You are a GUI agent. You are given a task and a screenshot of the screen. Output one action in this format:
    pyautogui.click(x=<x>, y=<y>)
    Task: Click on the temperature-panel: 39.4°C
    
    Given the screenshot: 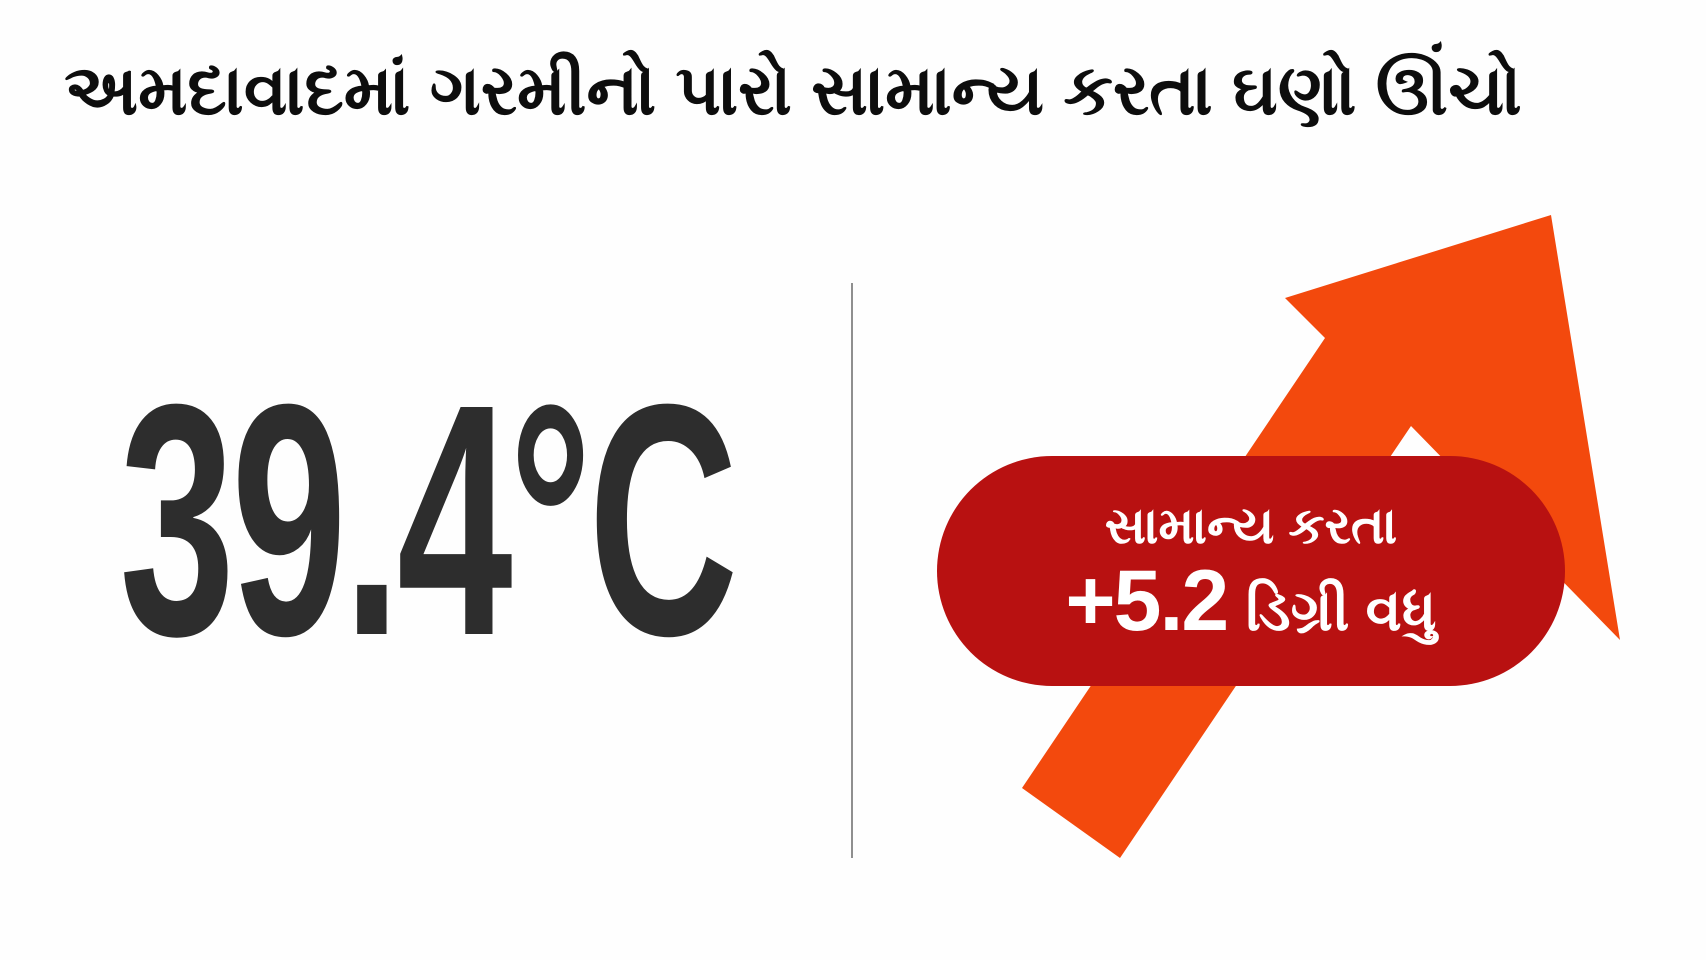 What is the action you would take?
    pyautogui.click(x=428, y=519)
    